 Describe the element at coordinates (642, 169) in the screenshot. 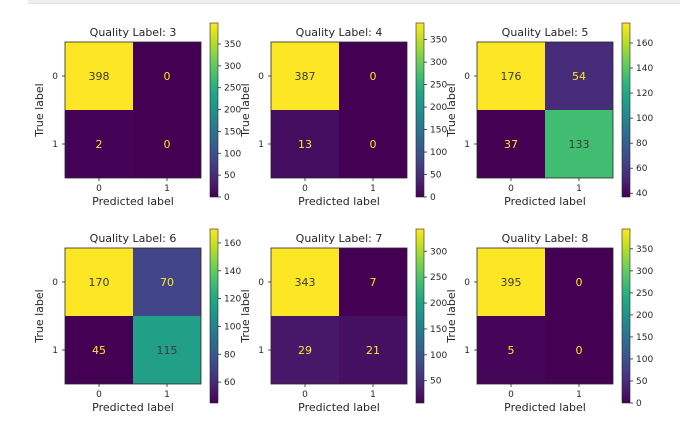

I see `colorbar-tick-label: 60` at that location.